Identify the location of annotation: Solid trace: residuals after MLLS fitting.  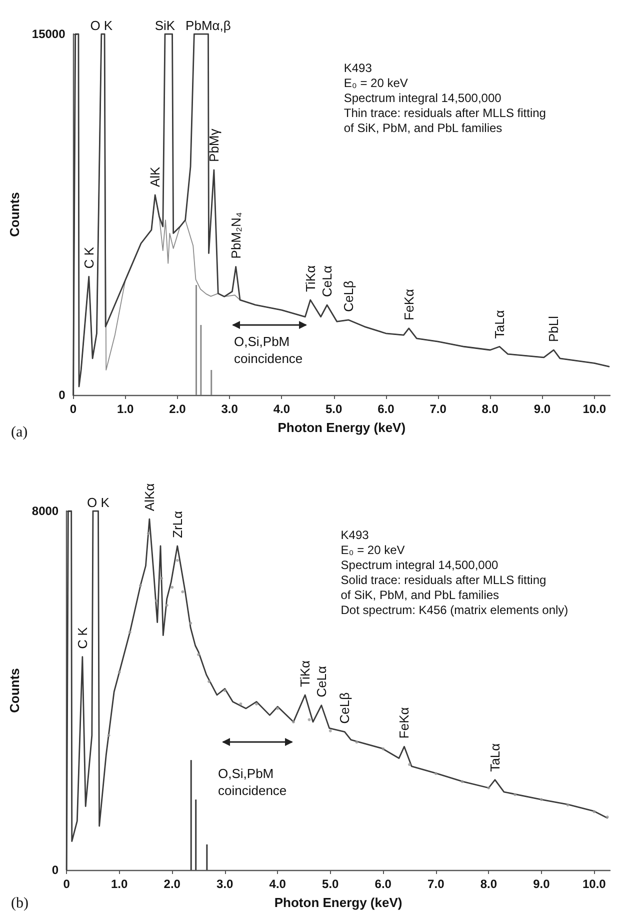
(443, 580).